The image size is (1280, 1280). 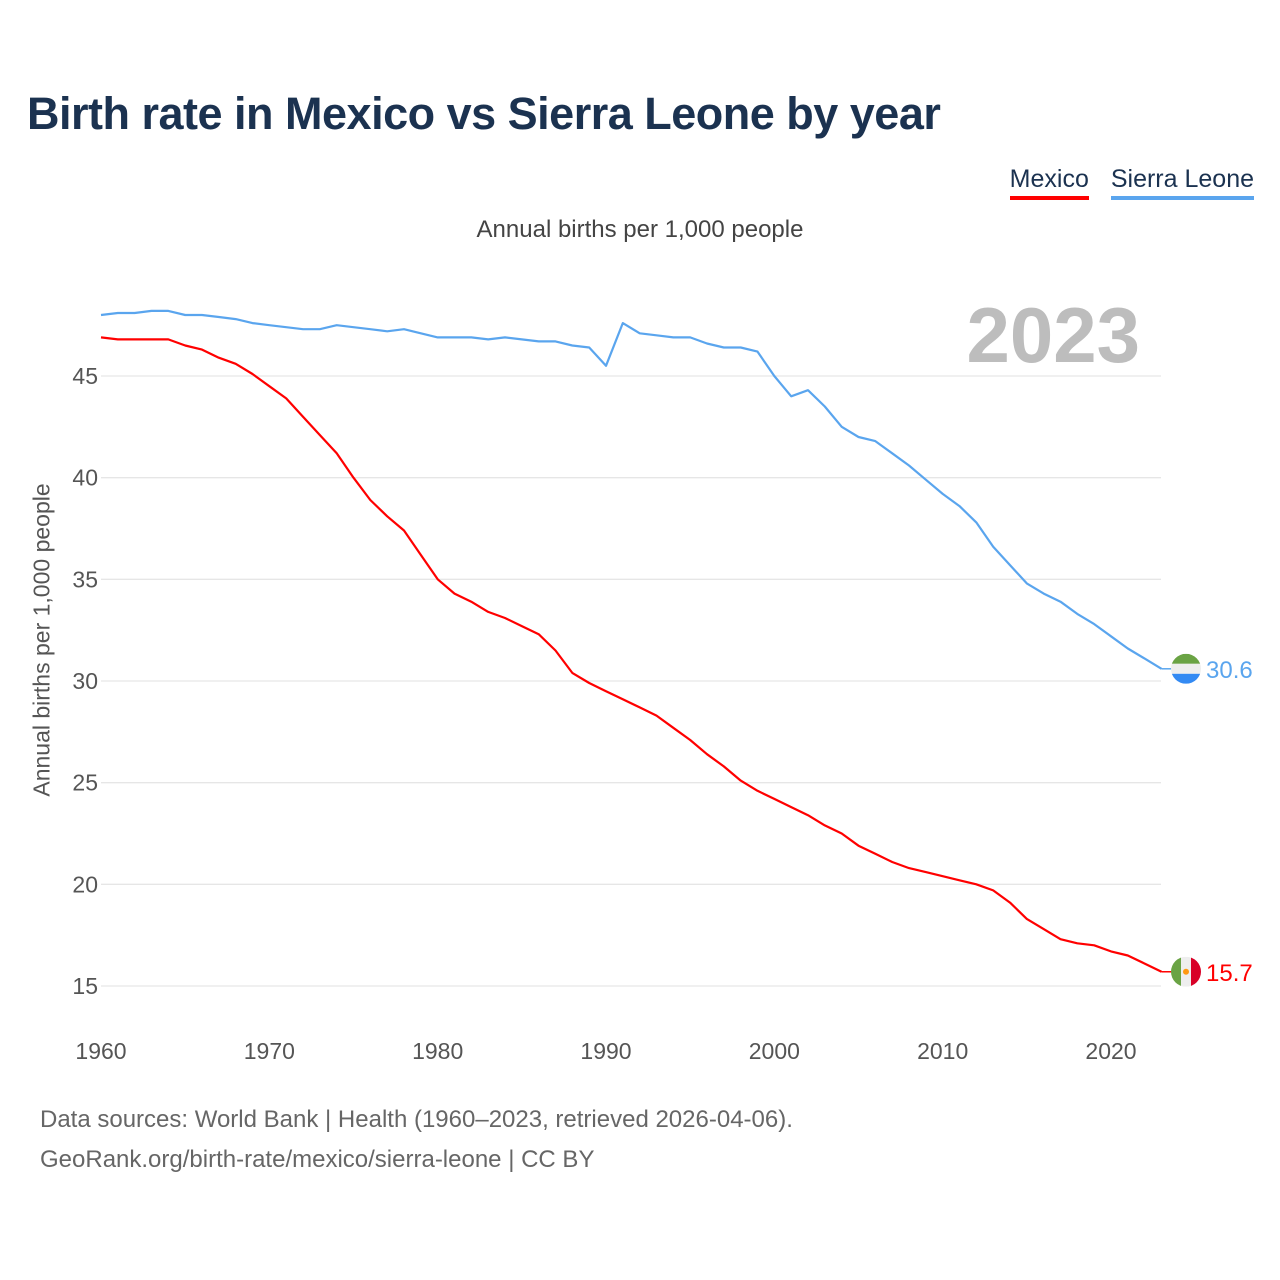 I want to click on x-tick-label: 1990, so click(x=605, y=1051).